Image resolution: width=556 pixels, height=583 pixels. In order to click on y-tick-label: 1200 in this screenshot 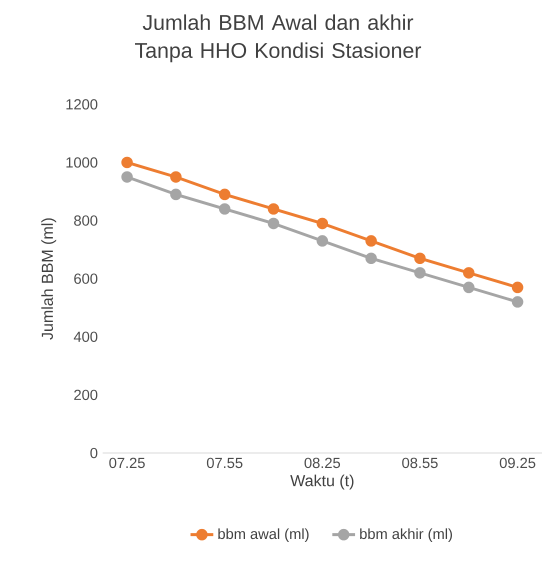, I will do `click(82, 104)`.